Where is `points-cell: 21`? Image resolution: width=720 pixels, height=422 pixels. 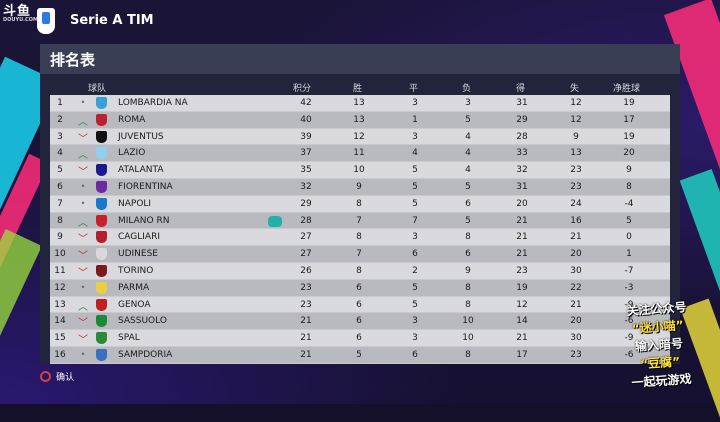 points-cell: 21 is located at coordinates (306, 321).